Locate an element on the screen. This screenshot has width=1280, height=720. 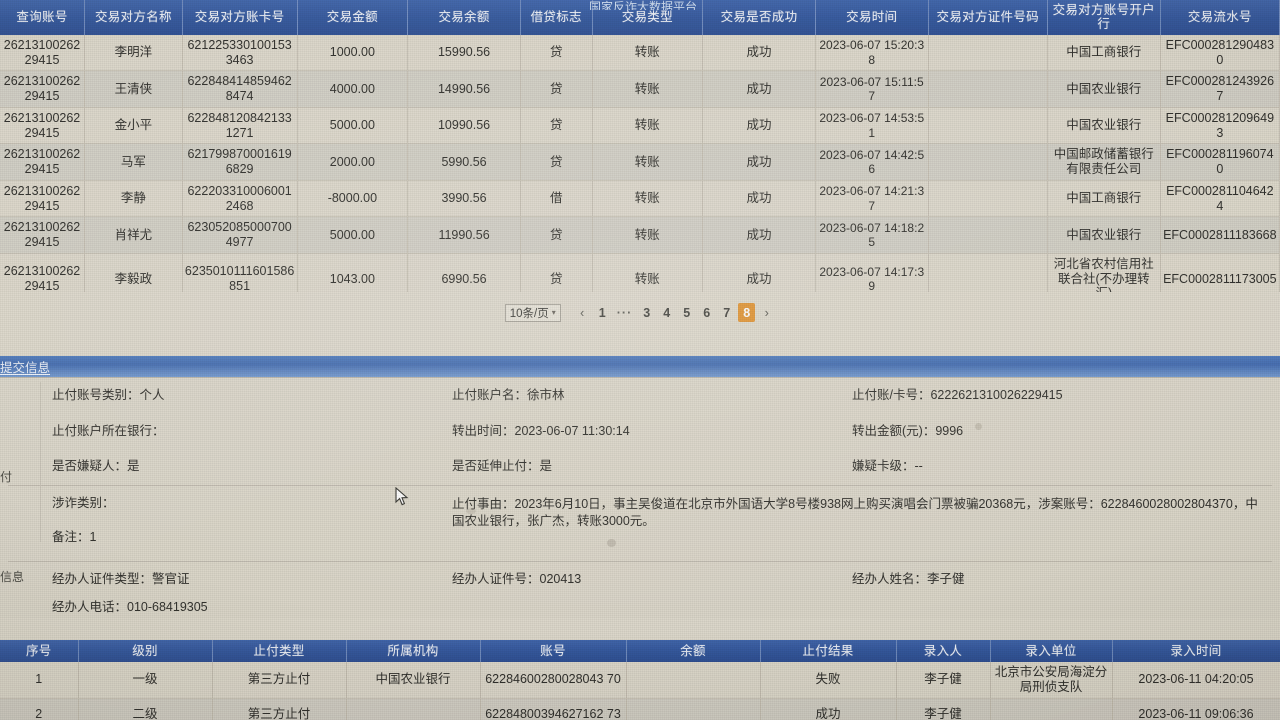
cell-counterparty-card: 62122533010015334​63 is located at coordinates (240, 53).